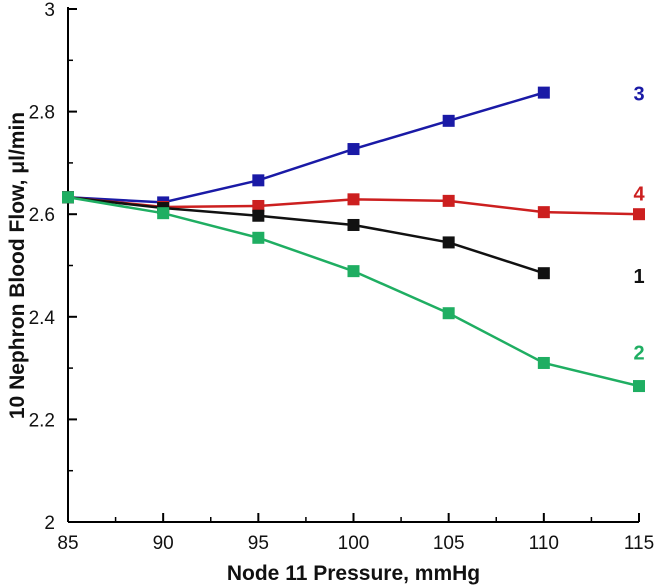 The height and width of the screenshot is (586, 659). Describe the element at coordinates (17, 265) in the screenshot. I see `y-axis-title: 10 Nephron Blood Flow, μl/min` at that location.